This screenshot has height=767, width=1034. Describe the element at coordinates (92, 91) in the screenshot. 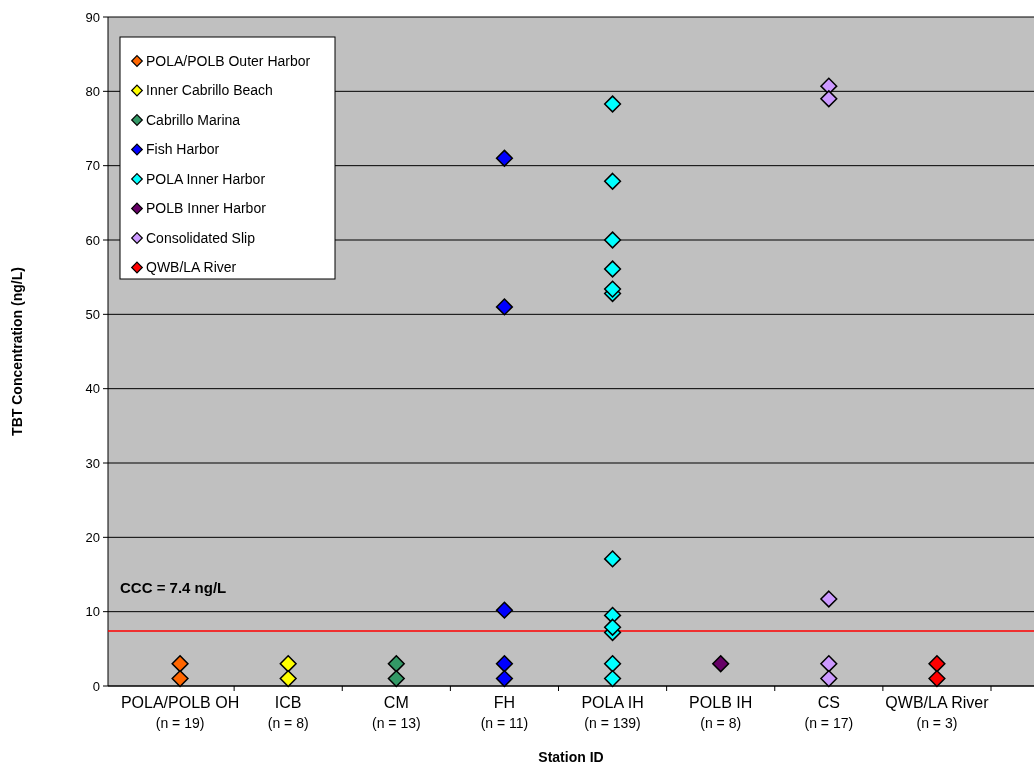

I see `y-tick-label: 80` at that location.